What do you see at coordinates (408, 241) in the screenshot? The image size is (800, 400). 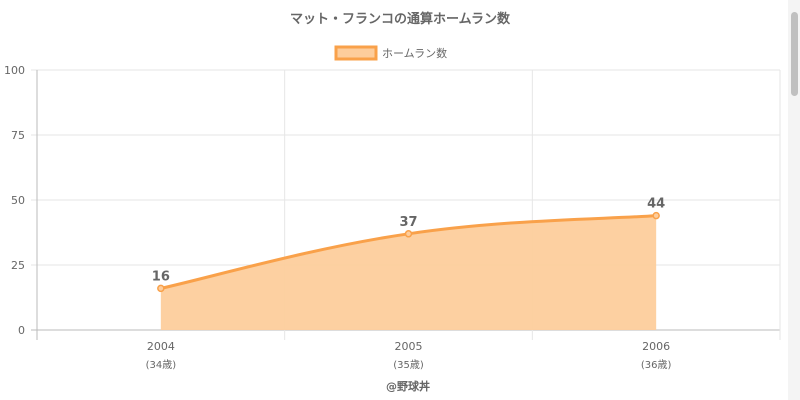 I see `data-labels: 16 37 44` at bounding box center [408, 241].